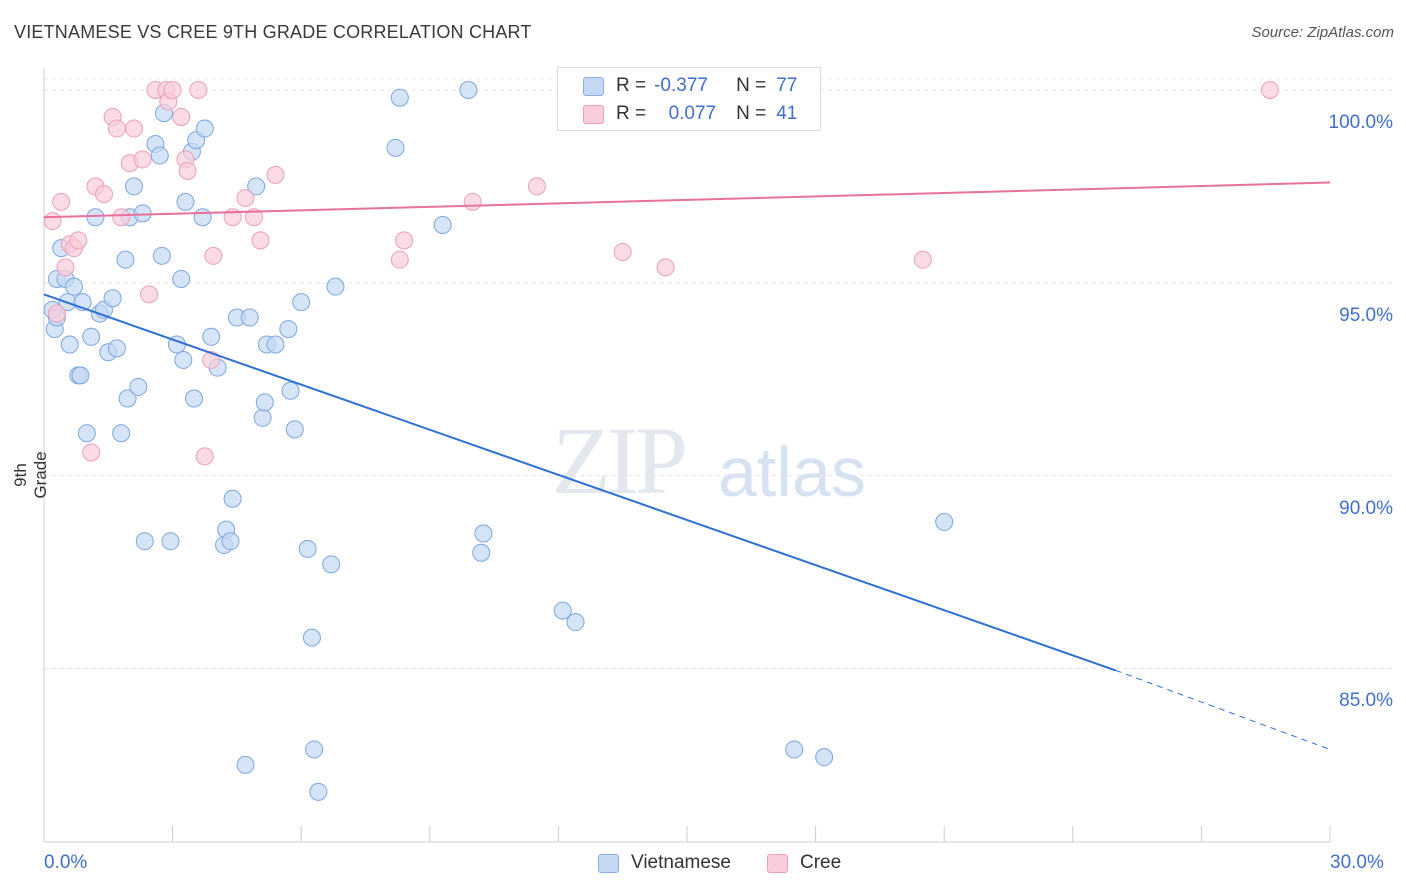 The height and width of the screenshot is (892, 1406). I want to click on legend-n-value-cree: 41, so click(787, 113).